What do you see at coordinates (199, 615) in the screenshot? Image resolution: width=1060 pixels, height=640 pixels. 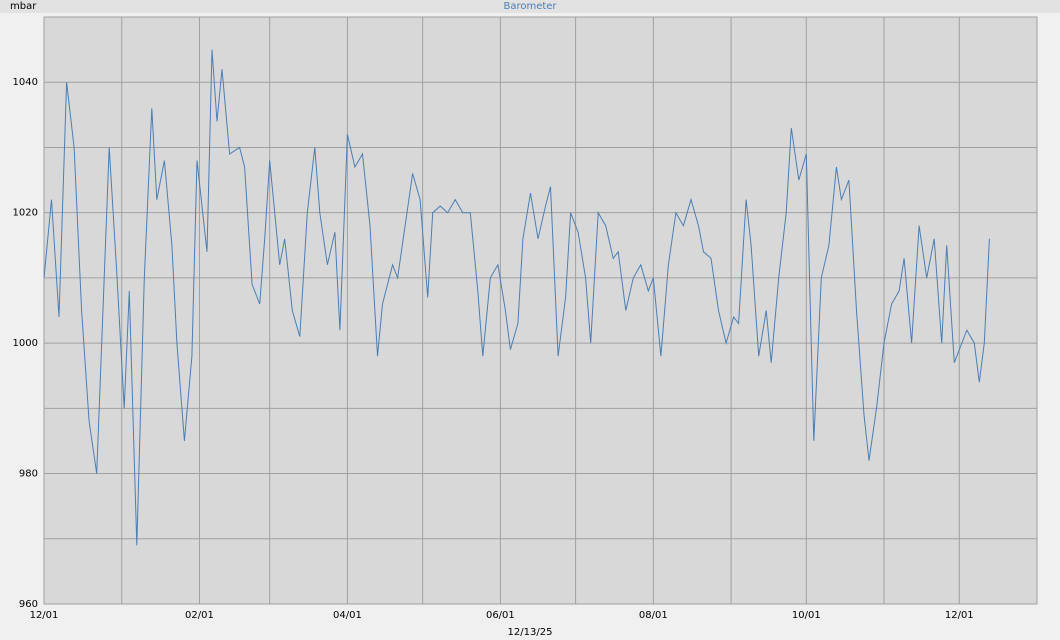 I see `x-tick-label: 02/01` at bounding box center [199, 615].